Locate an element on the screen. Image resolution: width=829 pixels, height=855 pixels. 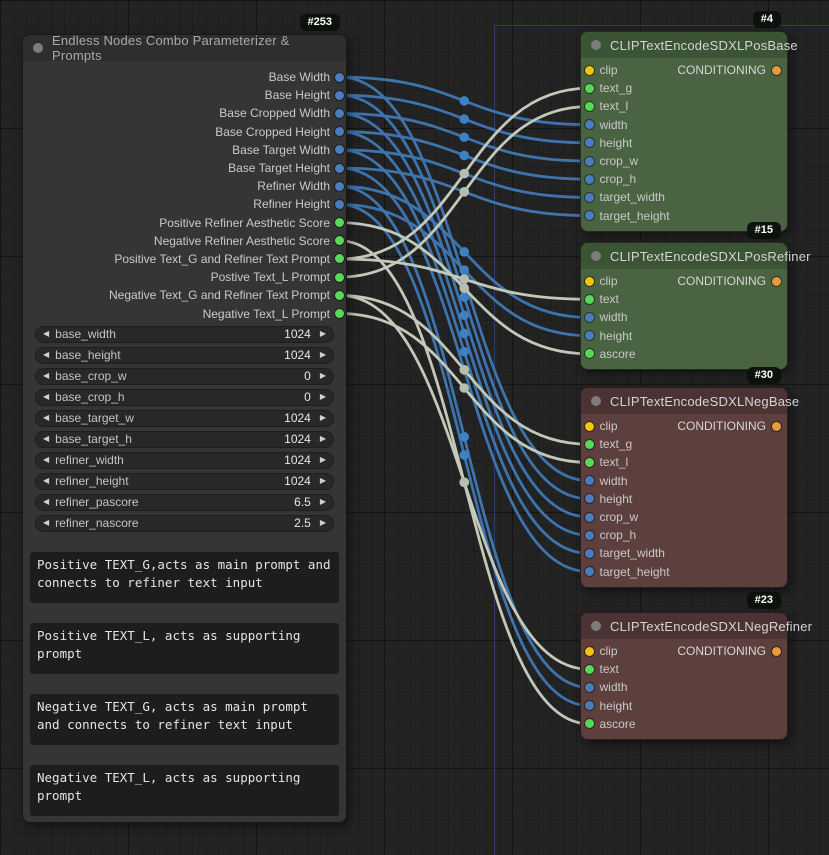
output-port-negative-text-g-and-refiner-text-prompt is located at coordinates (339, 295).